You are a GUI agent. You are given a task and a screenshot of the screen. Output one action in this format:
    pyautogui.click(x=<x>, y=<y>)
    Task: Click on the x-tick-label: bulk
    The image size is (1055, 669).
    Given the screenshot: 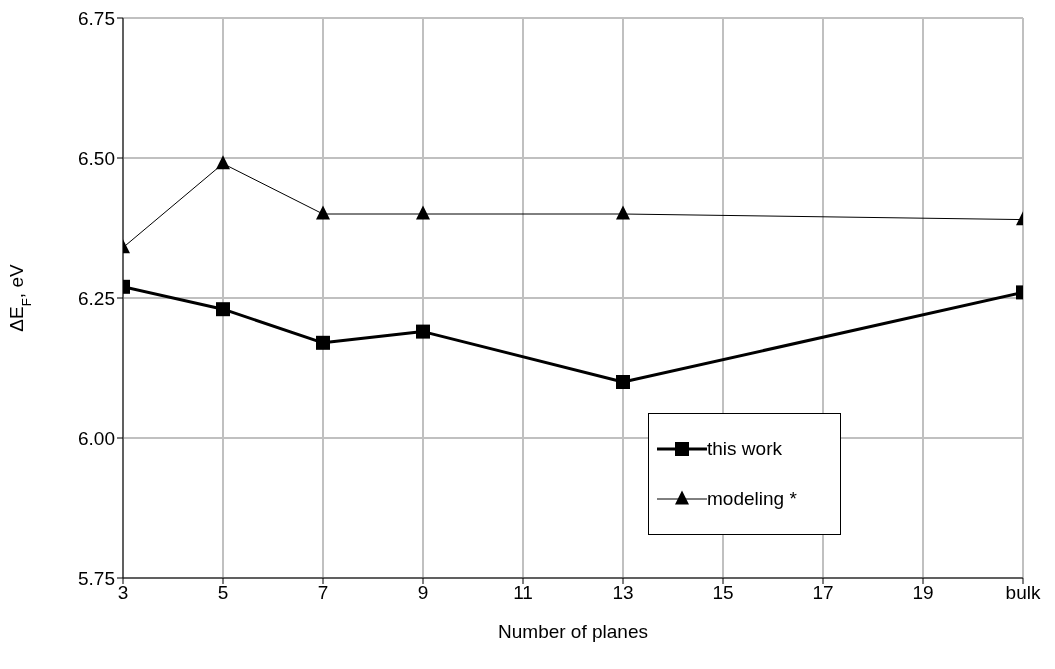 What is the action you would take?
    pyautogui.click(x=1023, y=593)
    